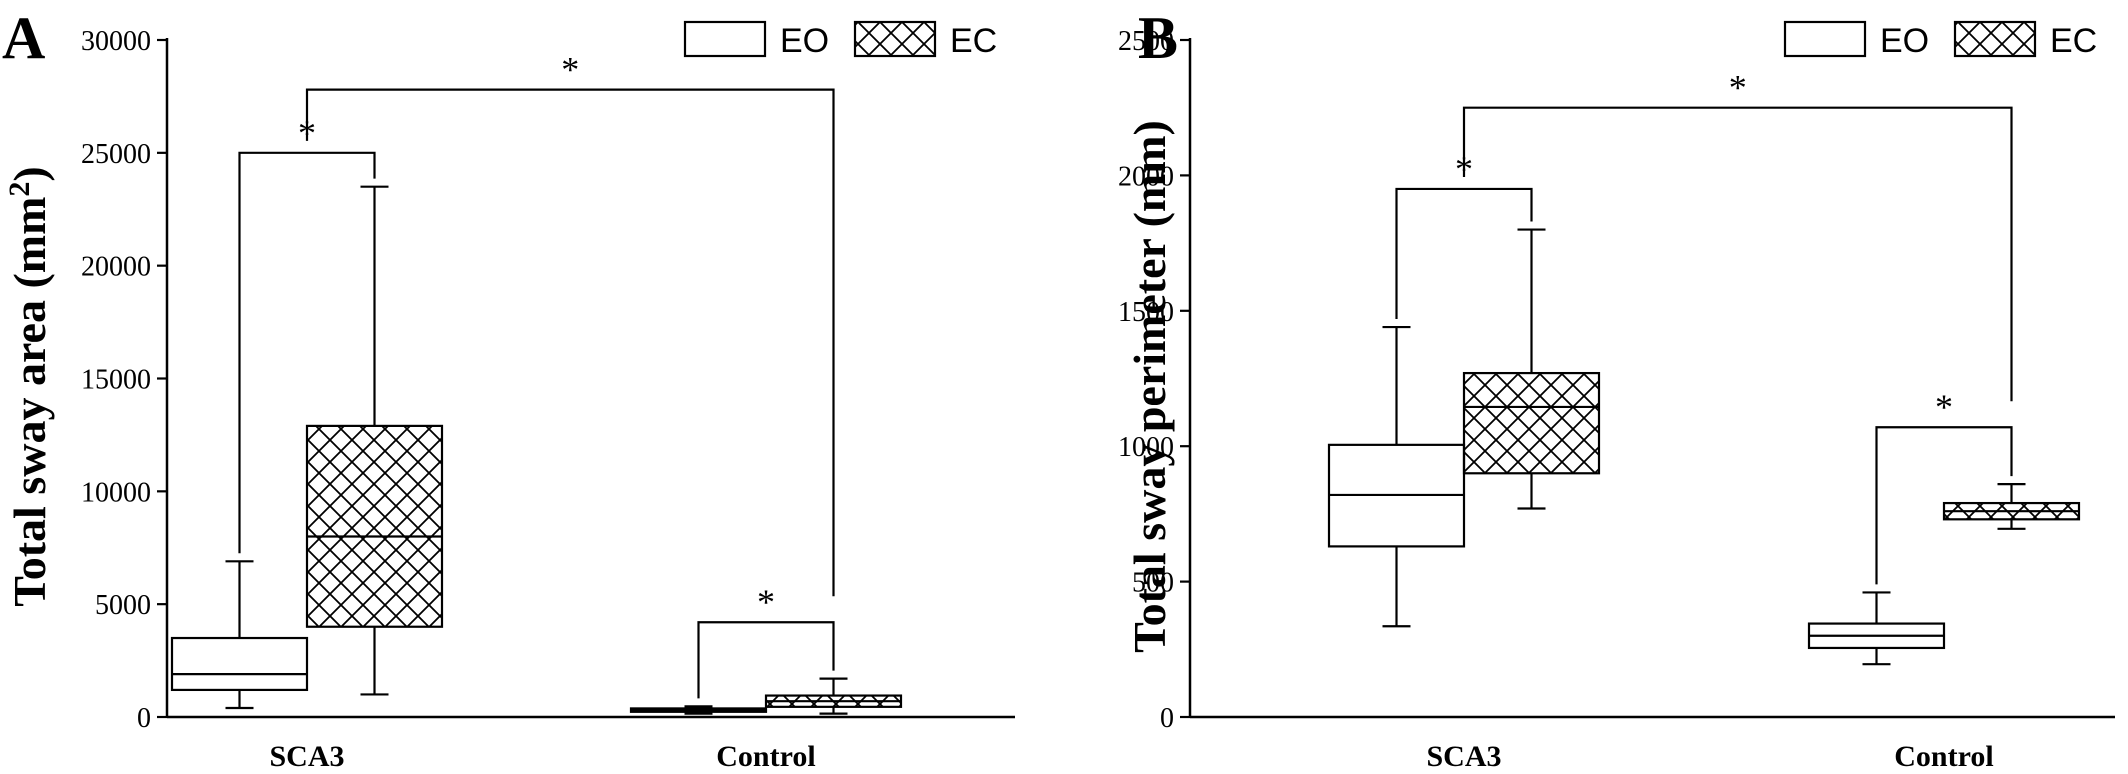 Image resolution: width=2128 pixels, height=774 pixels. Describe the element at coordinates (116, 154) in the screenshot. I see `y-tick-label: 25000` at that location.